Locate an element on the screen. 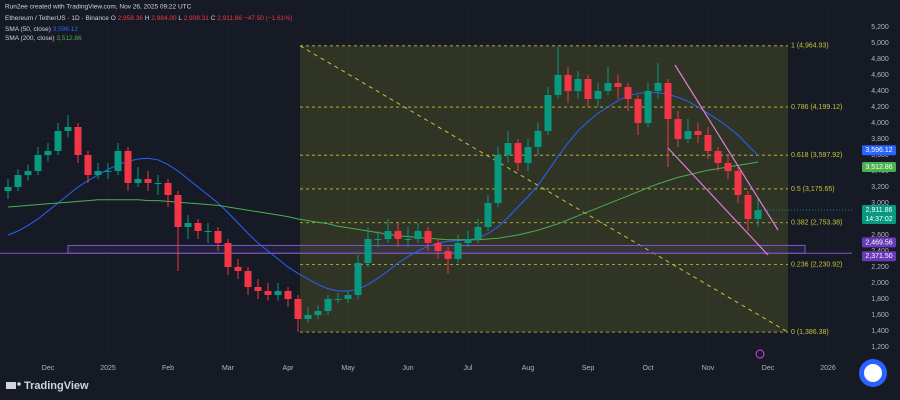 This screenshot has height=400, width=900. wedge-upper is located at coordinates (726, 147).